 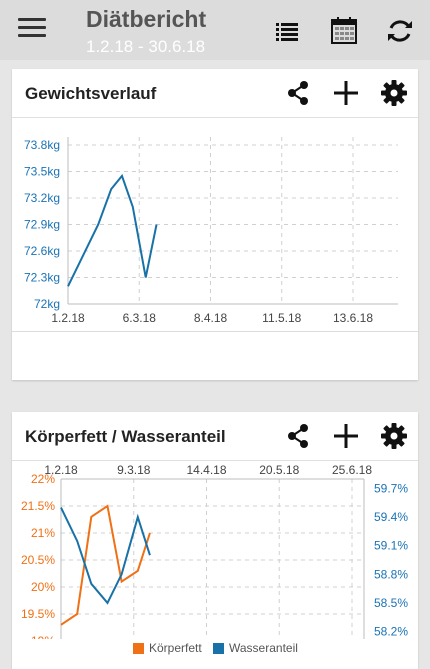 What do you see at coordinates (215, 93) in the screenshot?
I see `card-header: Gewichtsverlauf` at bounding box center [215, 93].